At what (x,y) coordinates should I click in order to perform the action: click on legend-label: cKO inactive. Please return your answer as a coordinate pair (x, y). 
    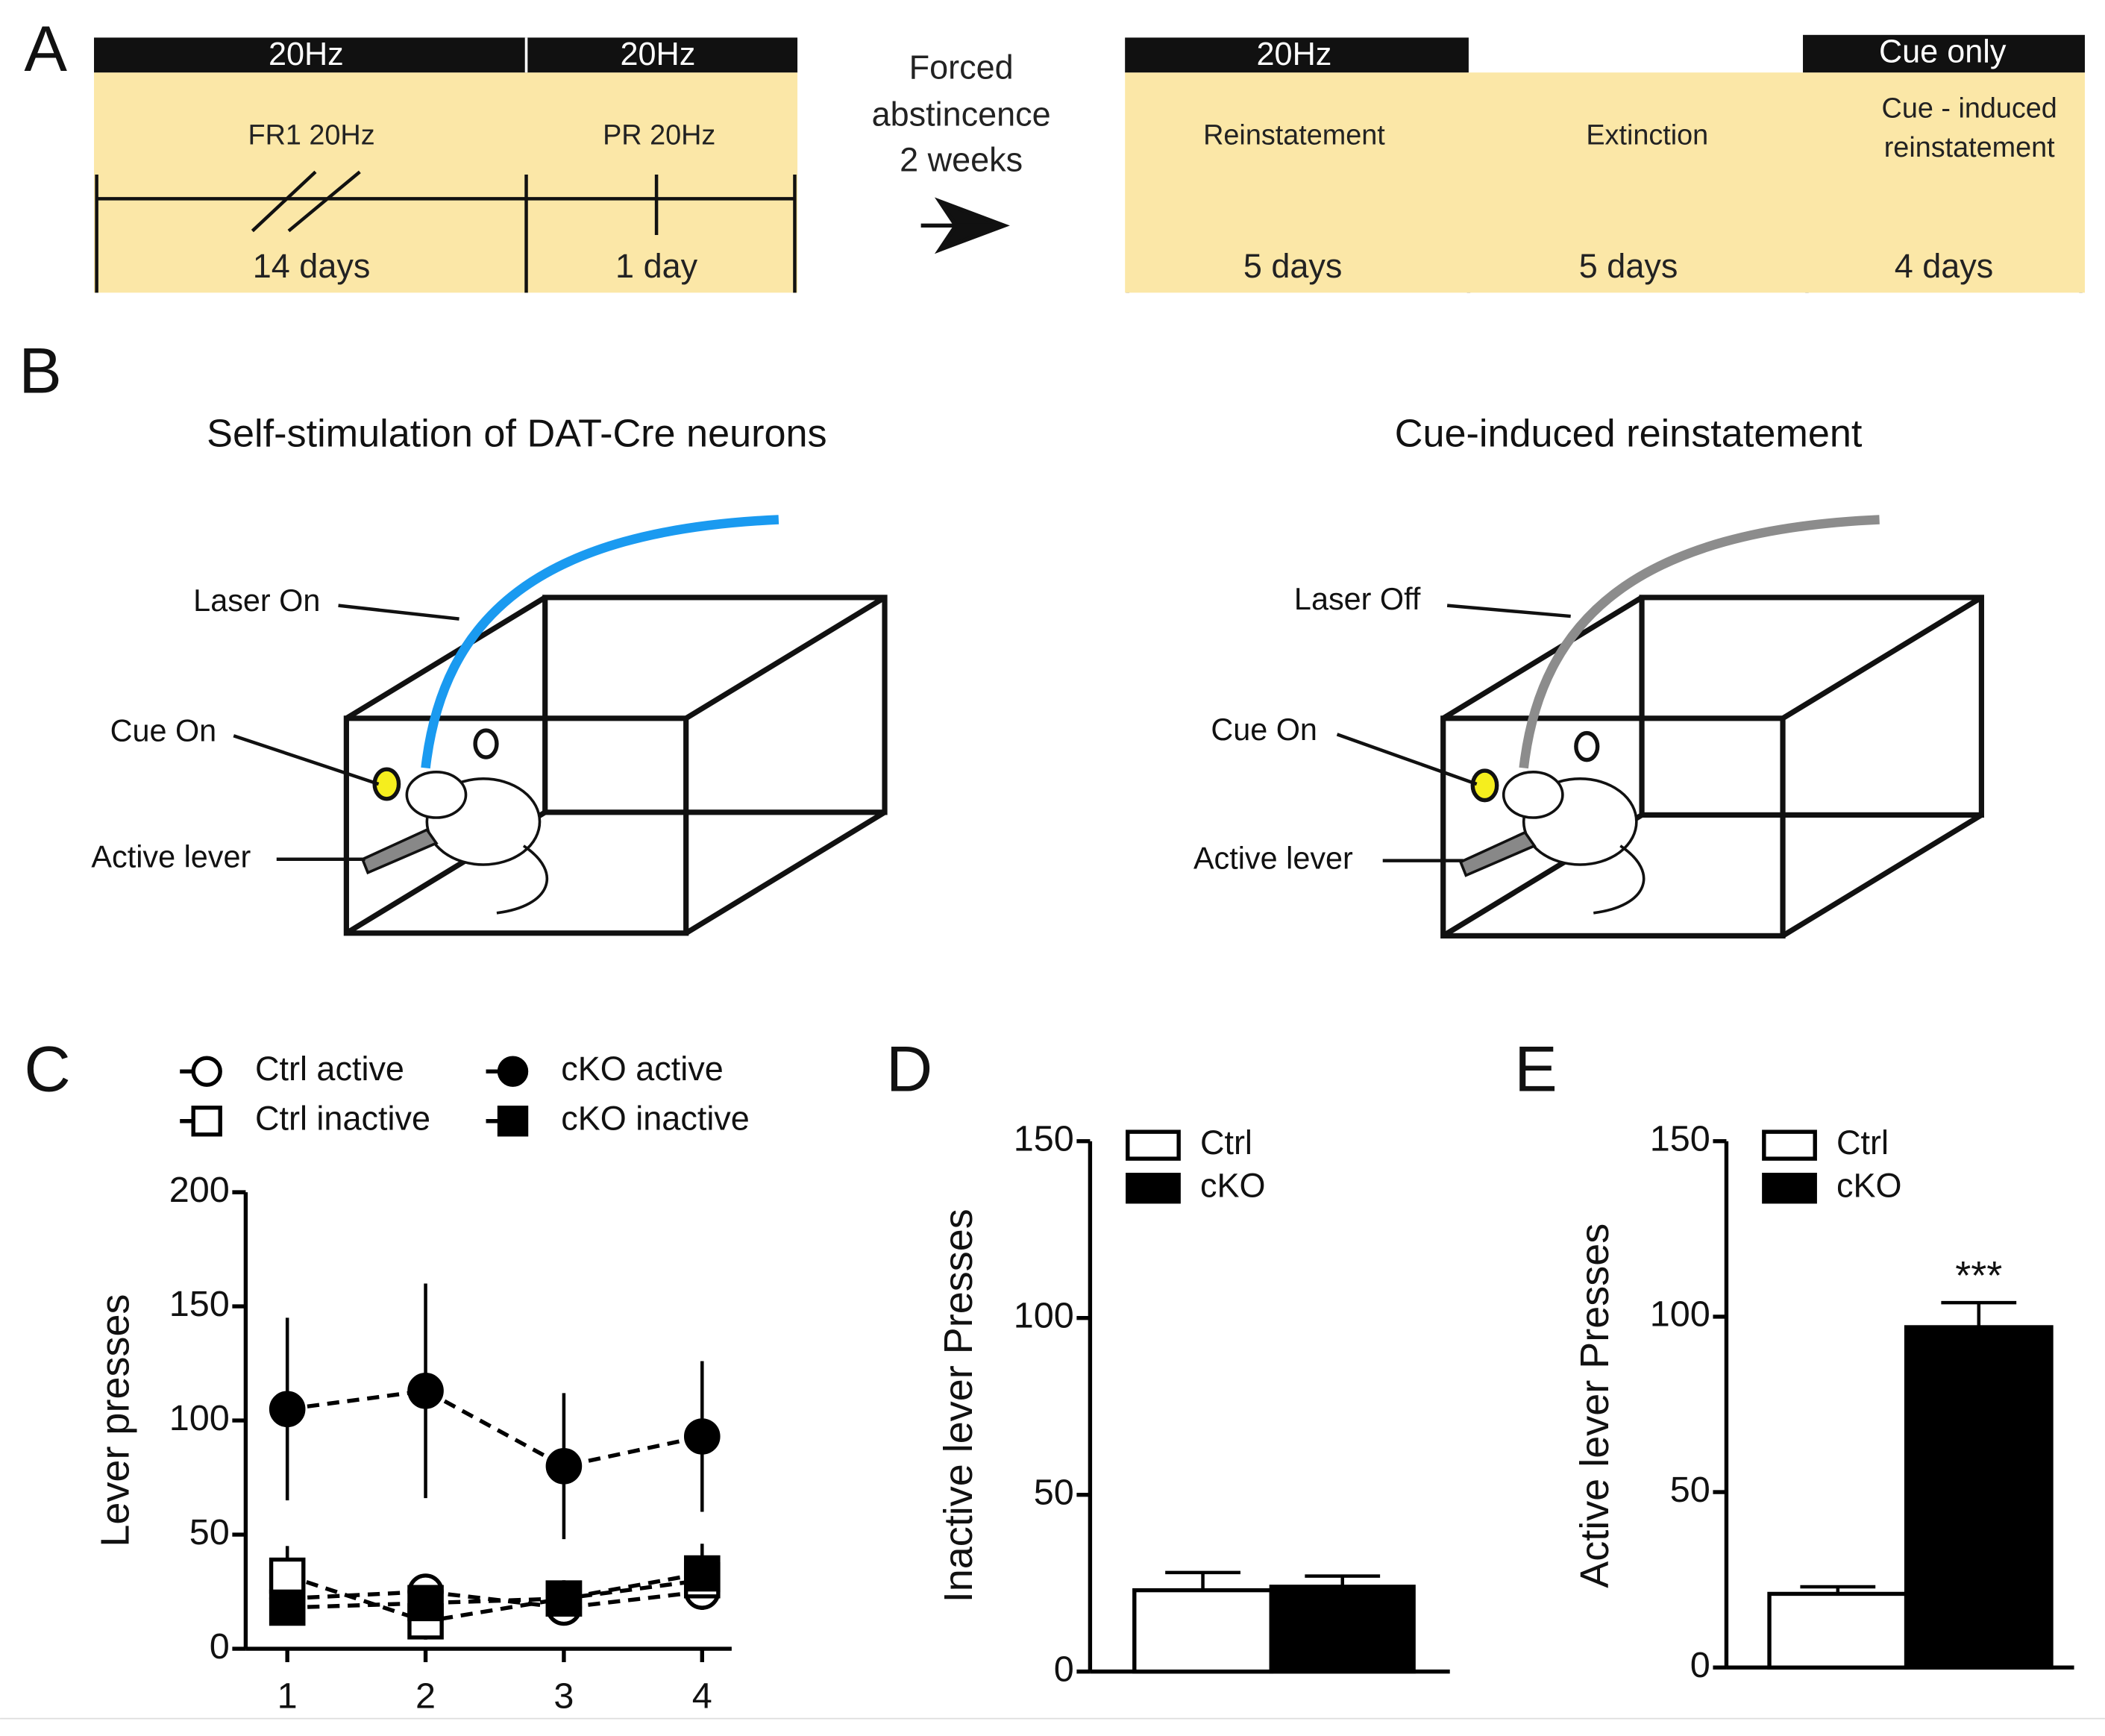
    Looking at the image, I should click on (655, 1119).